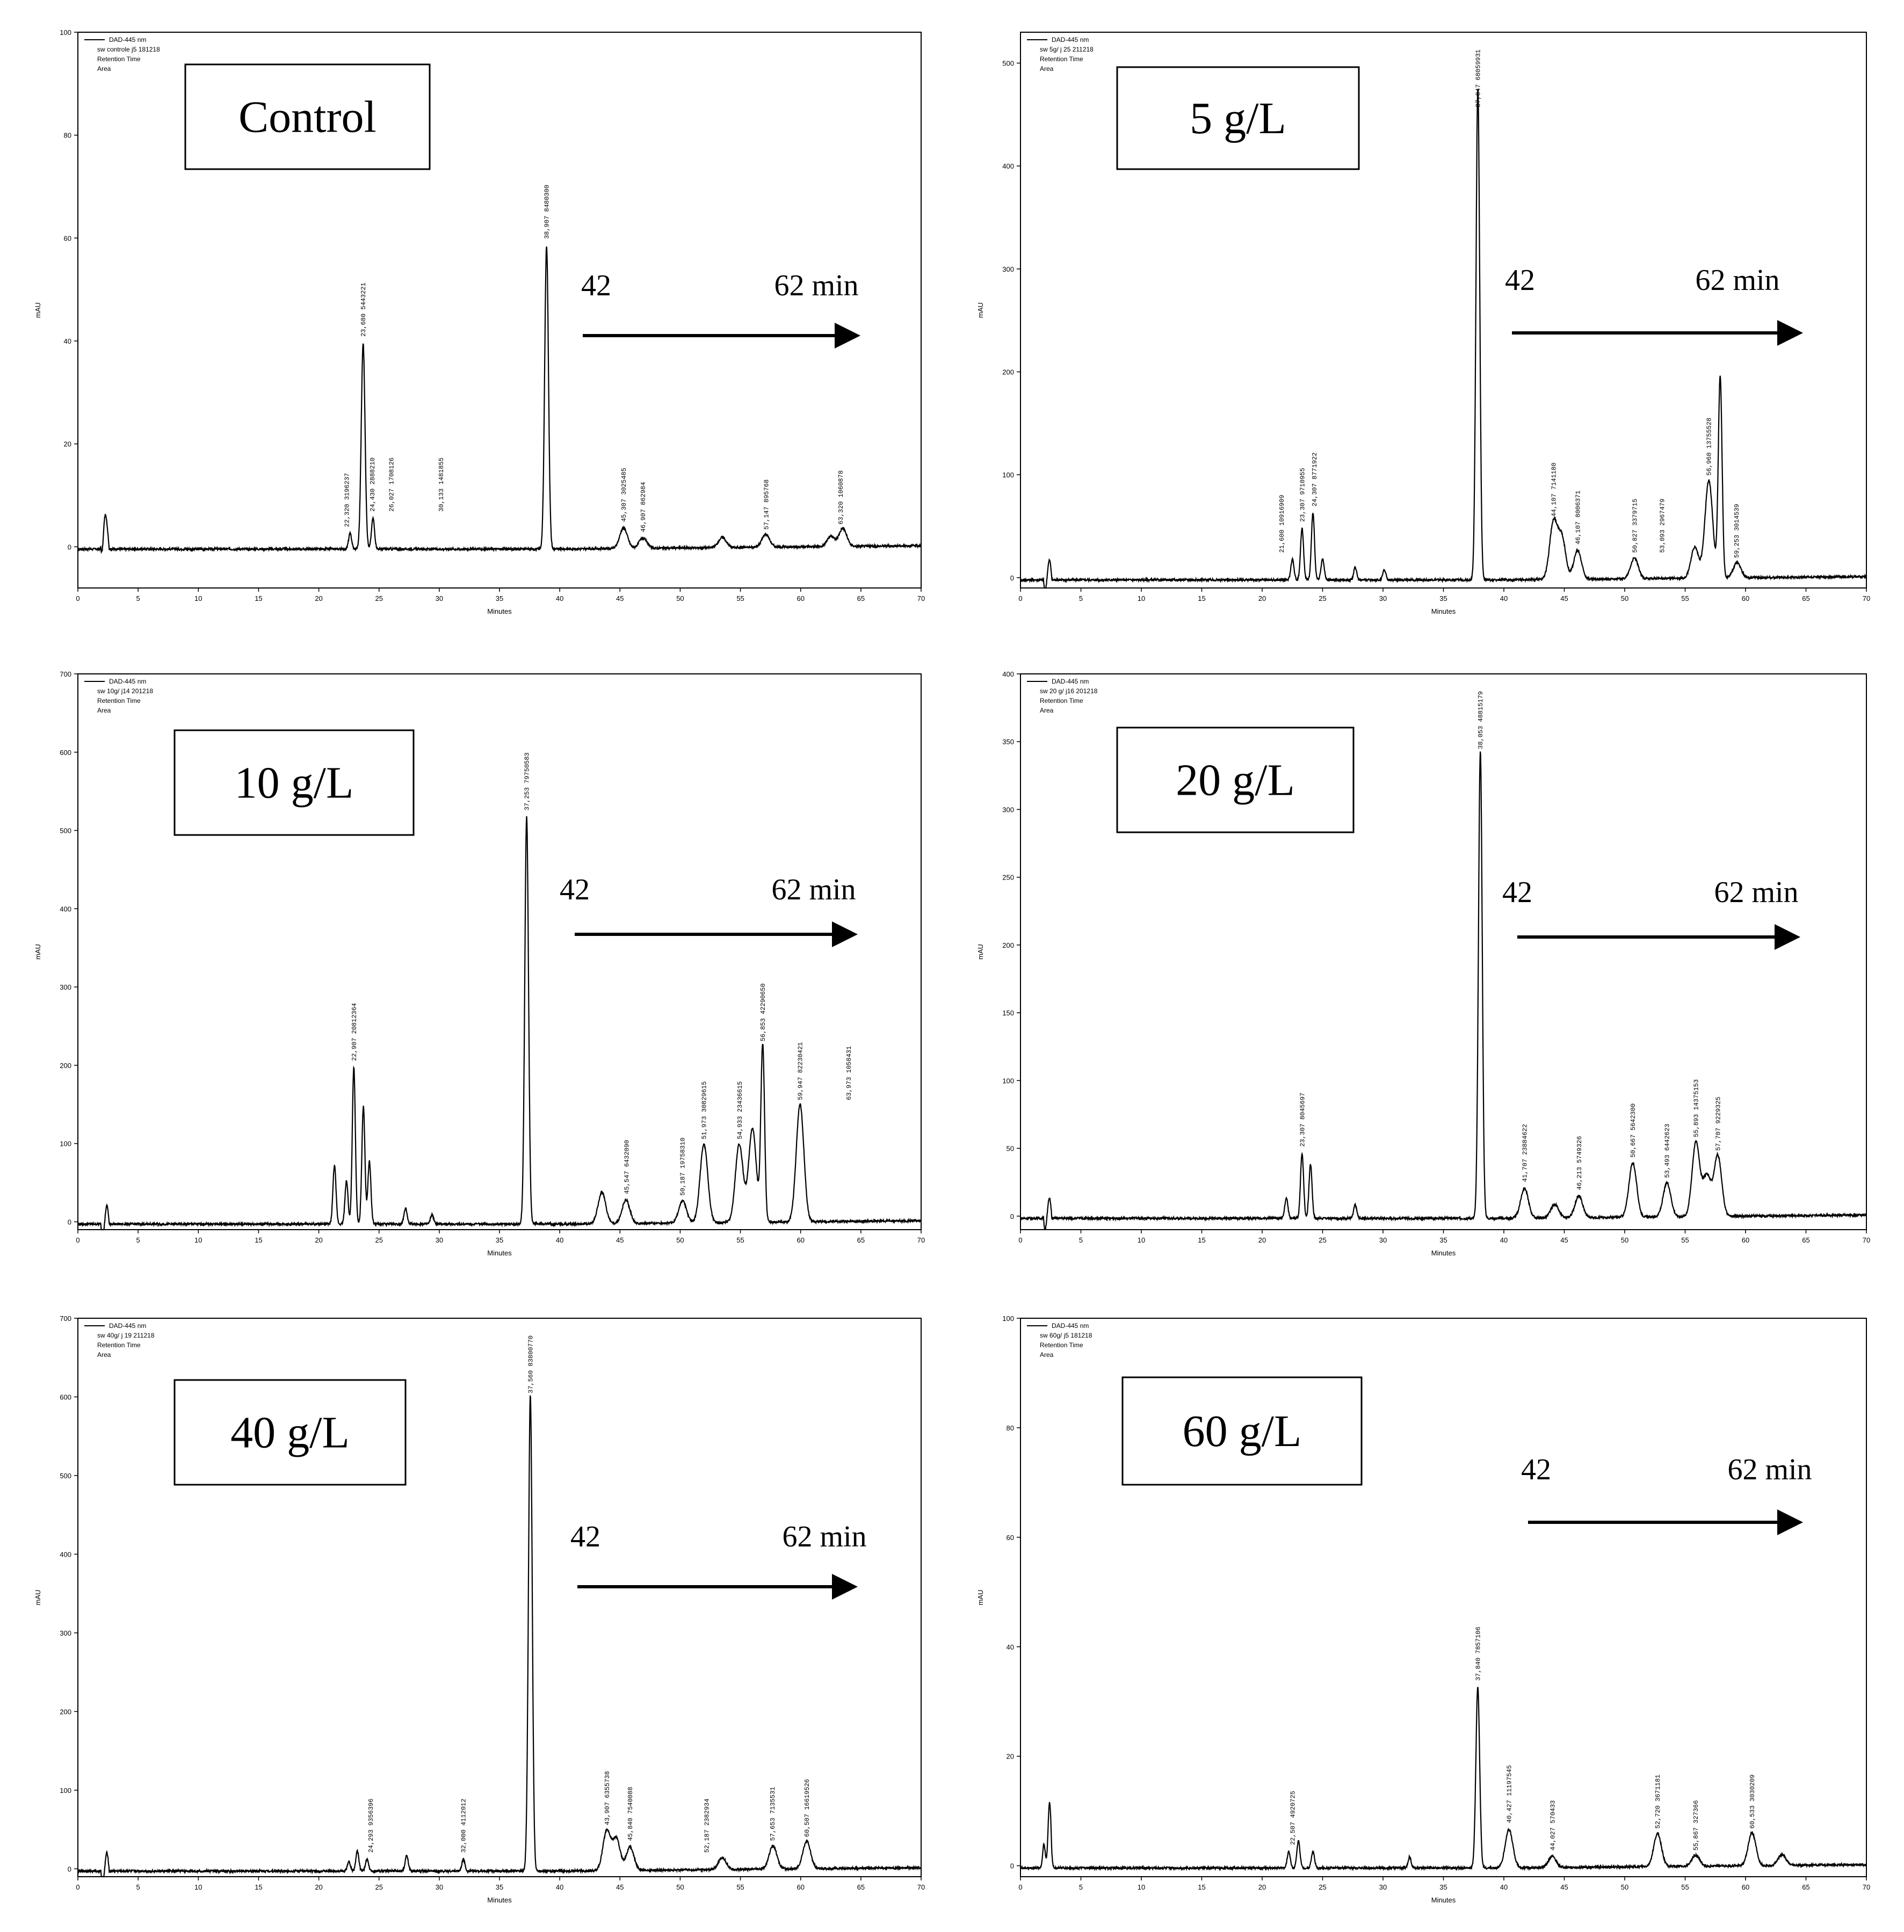 Image resolution: width=1904 pixels, height=1932 pixels. Describe the element at coordinates (1008, 742) in the screenshot. I see `y-tick-label: 350` at that location.